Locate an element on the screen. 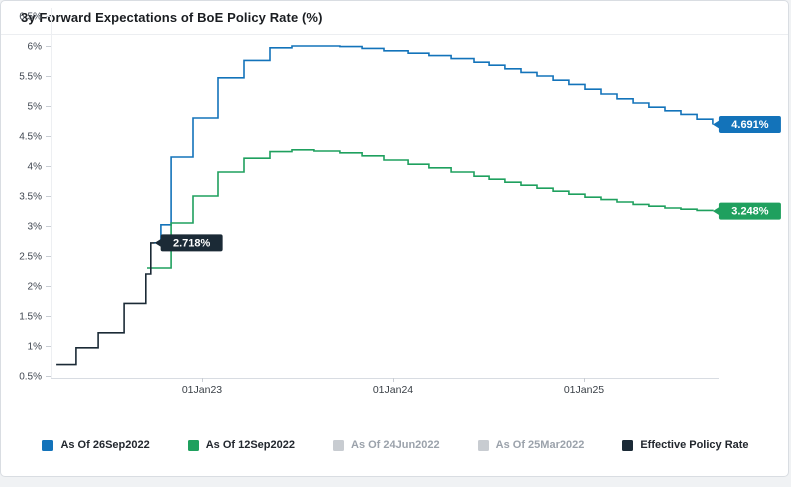  y-tick-label: 6% is located at coordinates (35, 47).